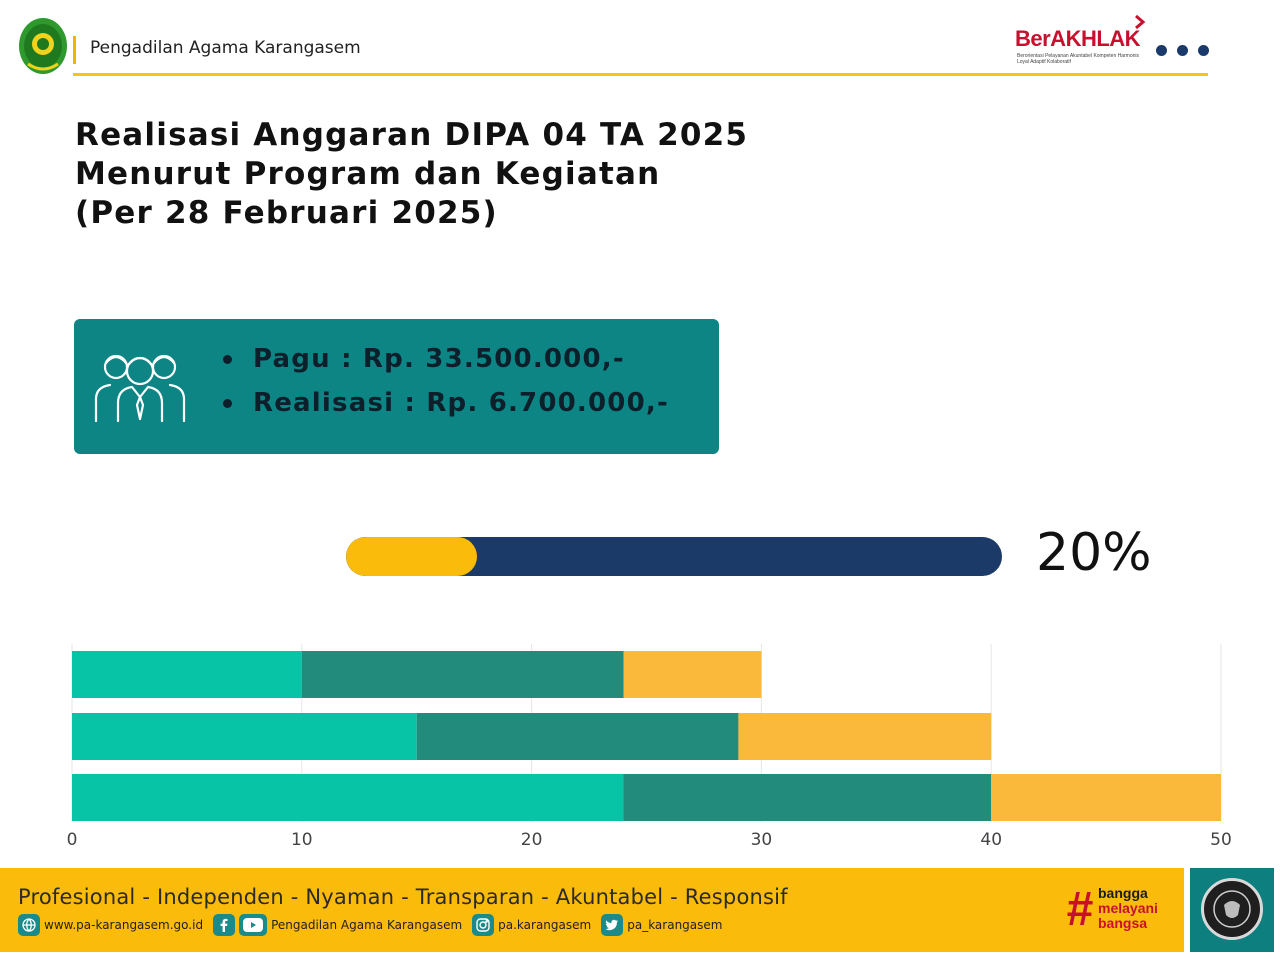  I want to click on progress-percent: 20%, so click(1094, 553).